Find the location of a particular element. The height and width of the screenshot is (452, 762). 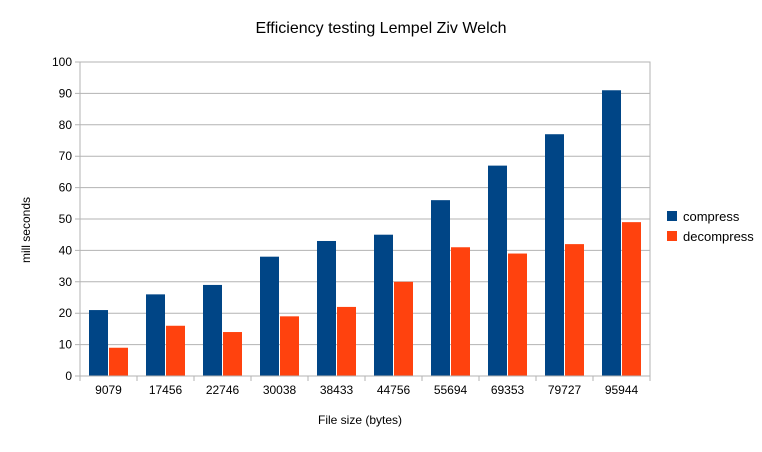

y-tick-labels: 0 10 20 30 40 50 60 70 80 90 100 is located at coordinates (62, 219).